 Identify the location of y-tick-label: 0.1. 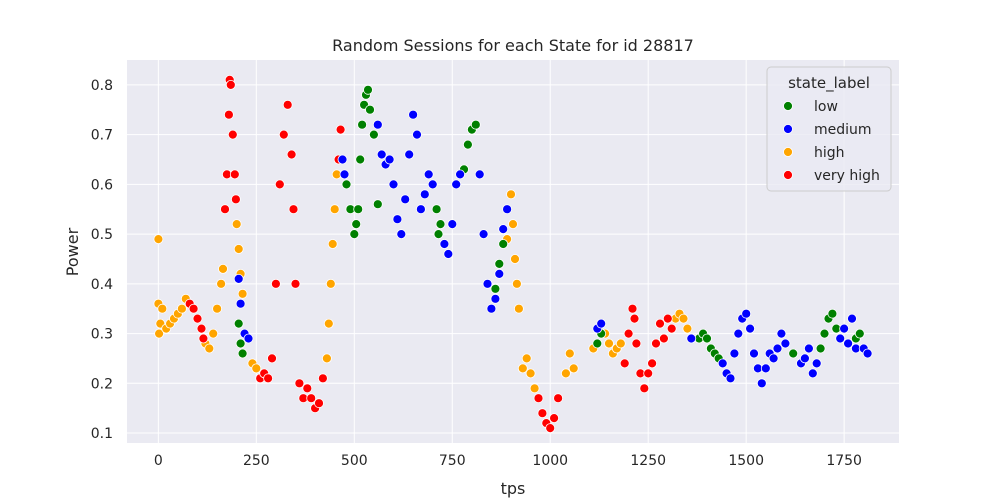
(102, 434).